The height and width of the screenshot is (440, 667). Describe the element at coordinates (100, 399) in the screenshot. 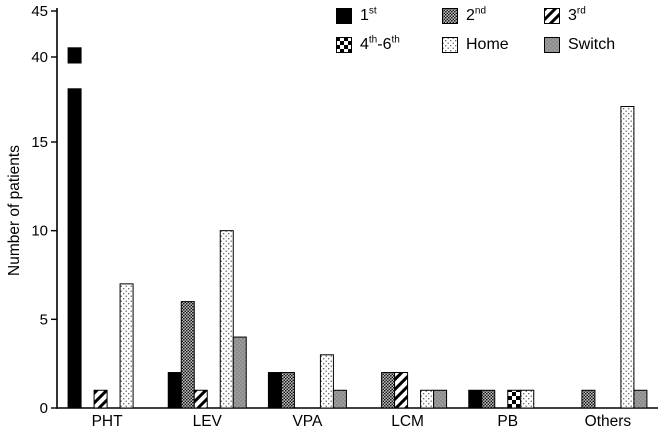

I see `bar-PHT-3rd` at that location.